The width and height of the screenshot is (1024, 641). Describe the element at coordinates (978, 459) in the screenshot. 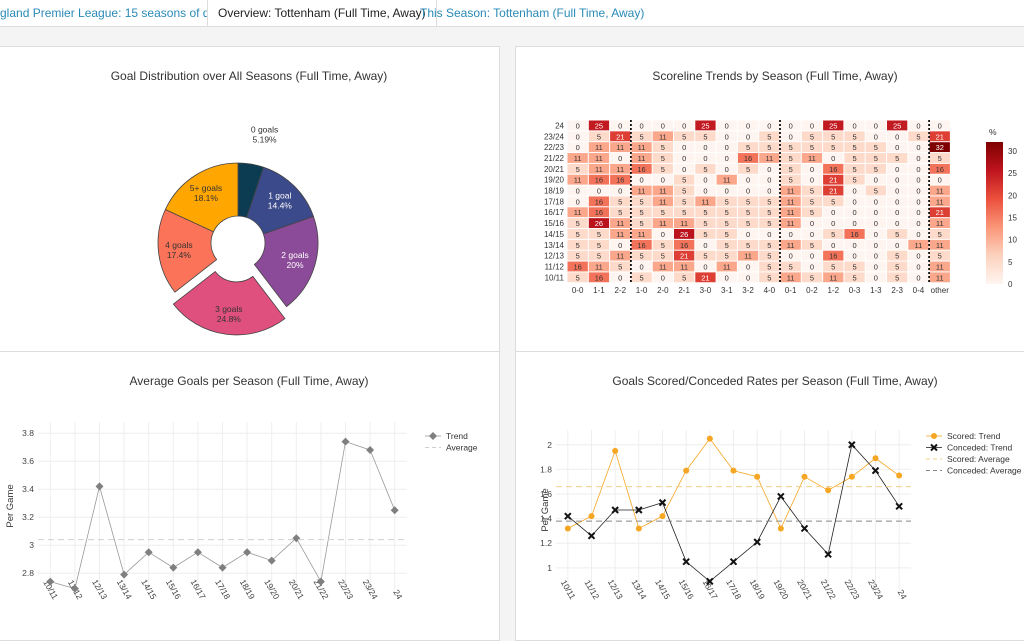

I see `legend-label: Scored: Average` at that location.